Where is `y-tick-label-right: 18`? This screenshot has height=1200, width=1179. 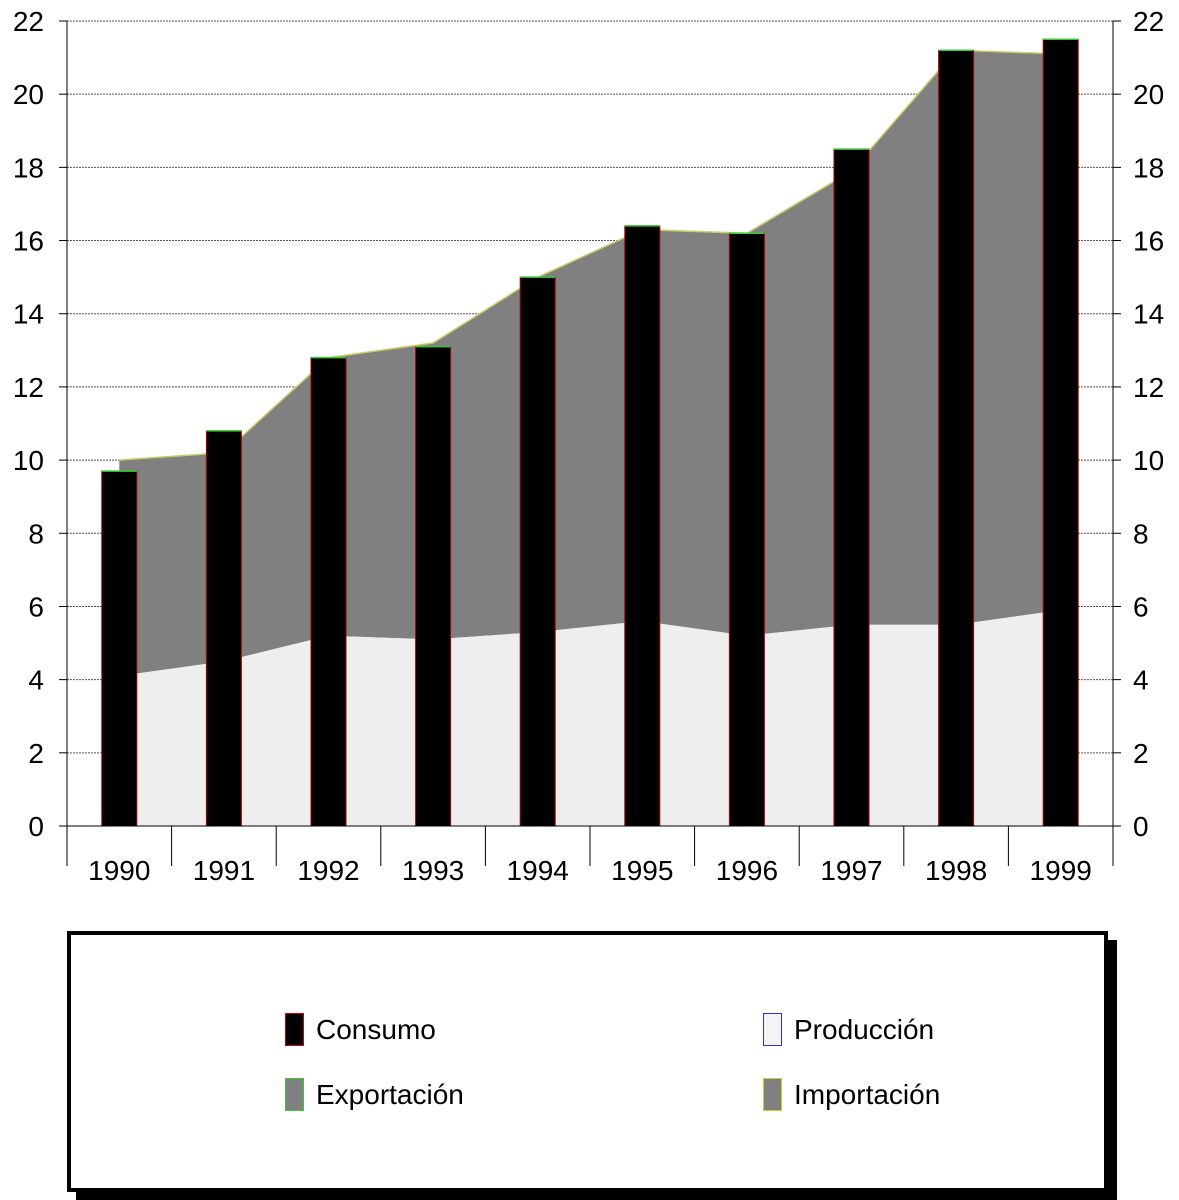
y-tick-label-right: 18 is located at coordinates (1148, 167).